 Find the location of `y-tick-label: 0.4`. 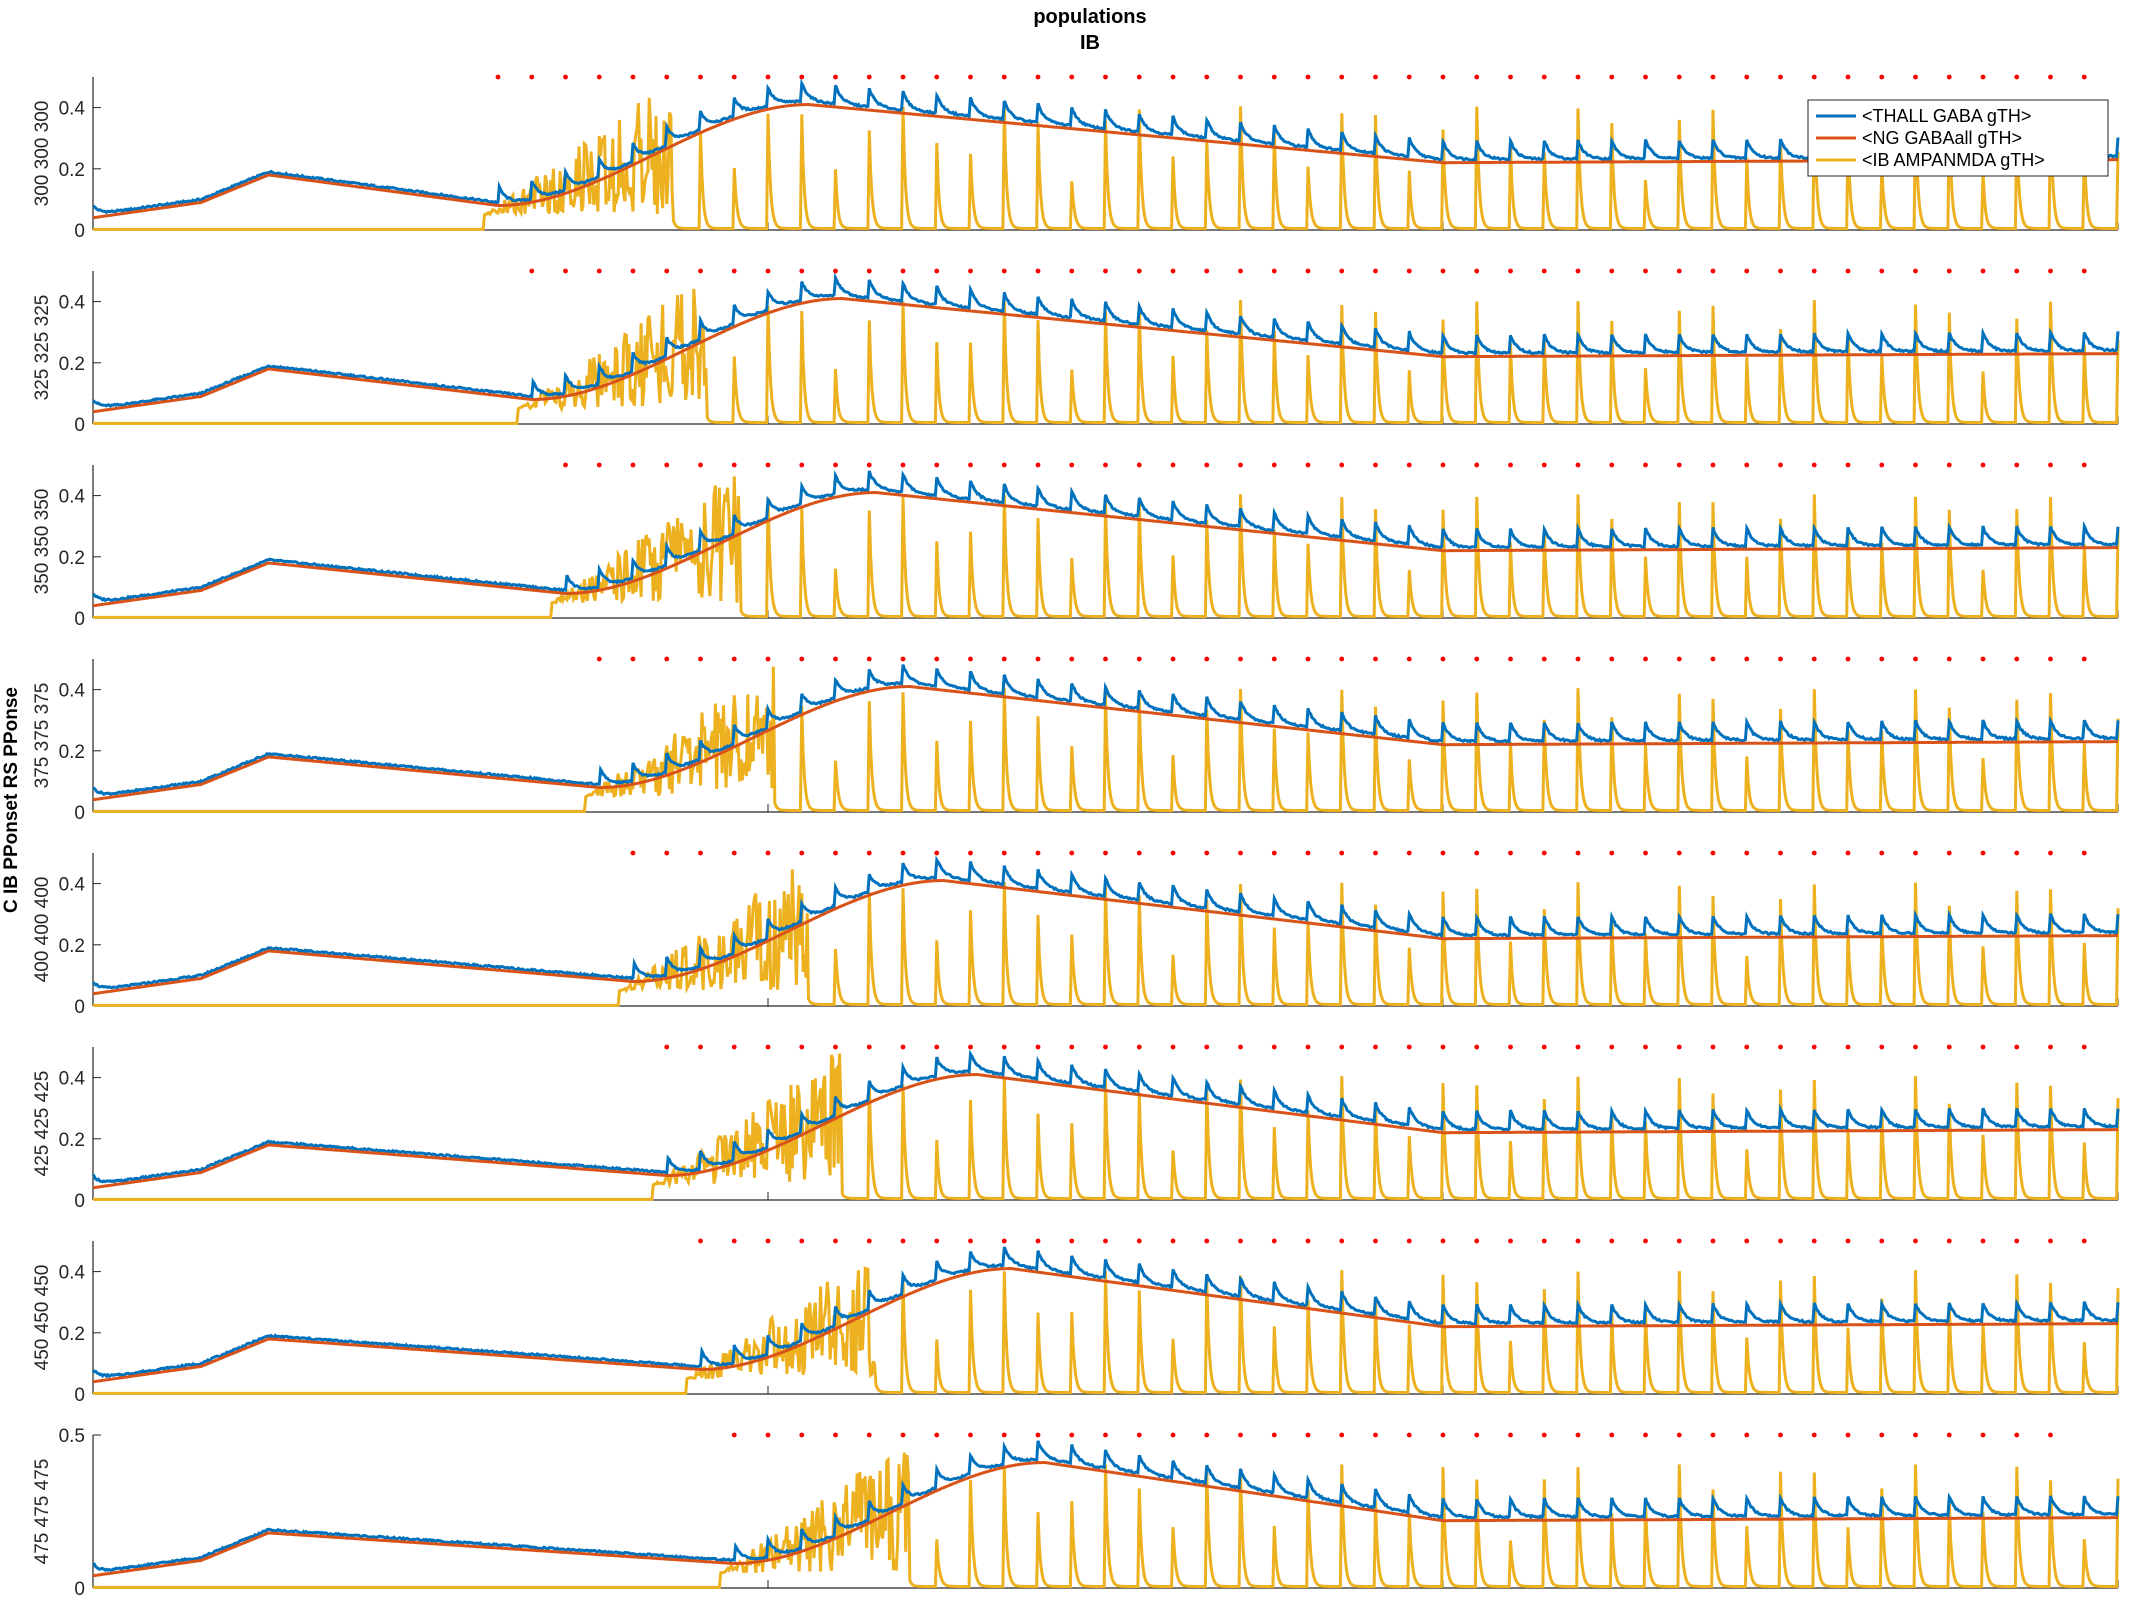

y-tick-label: 0.4 is located at coordinates (72, 497).